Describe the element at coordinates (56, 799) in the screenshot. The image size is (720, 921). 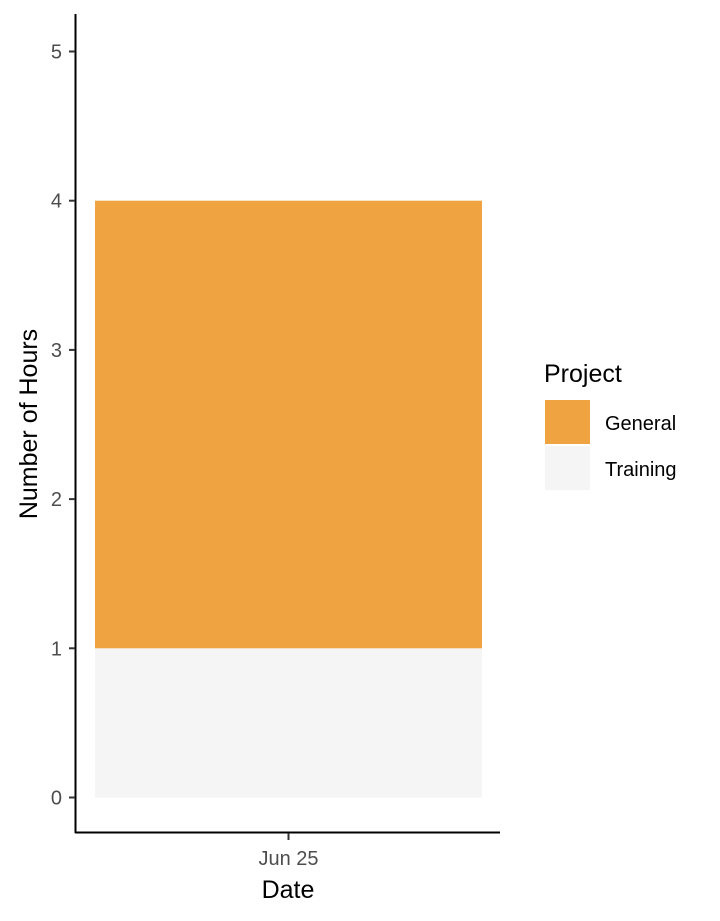
I see `y-tick-label: 0` at that location.